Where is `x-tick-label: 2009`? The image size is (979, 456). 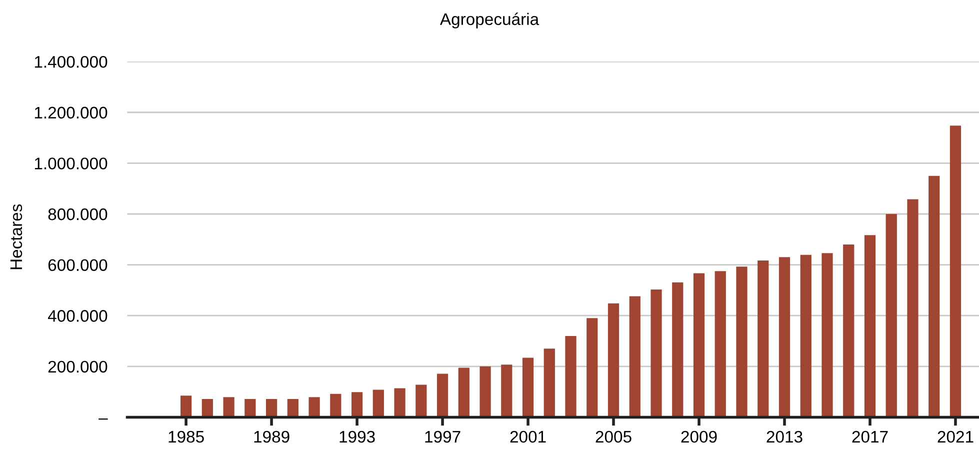
x-tick-label: 2009 is located at coordinates (699, 436).